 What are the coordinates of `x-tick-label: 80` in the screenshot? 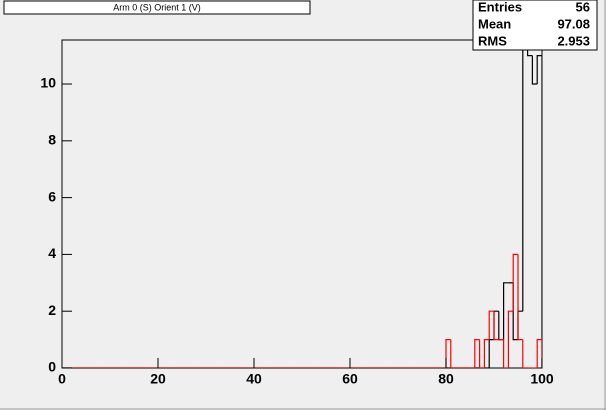 It's located at (446, 379).